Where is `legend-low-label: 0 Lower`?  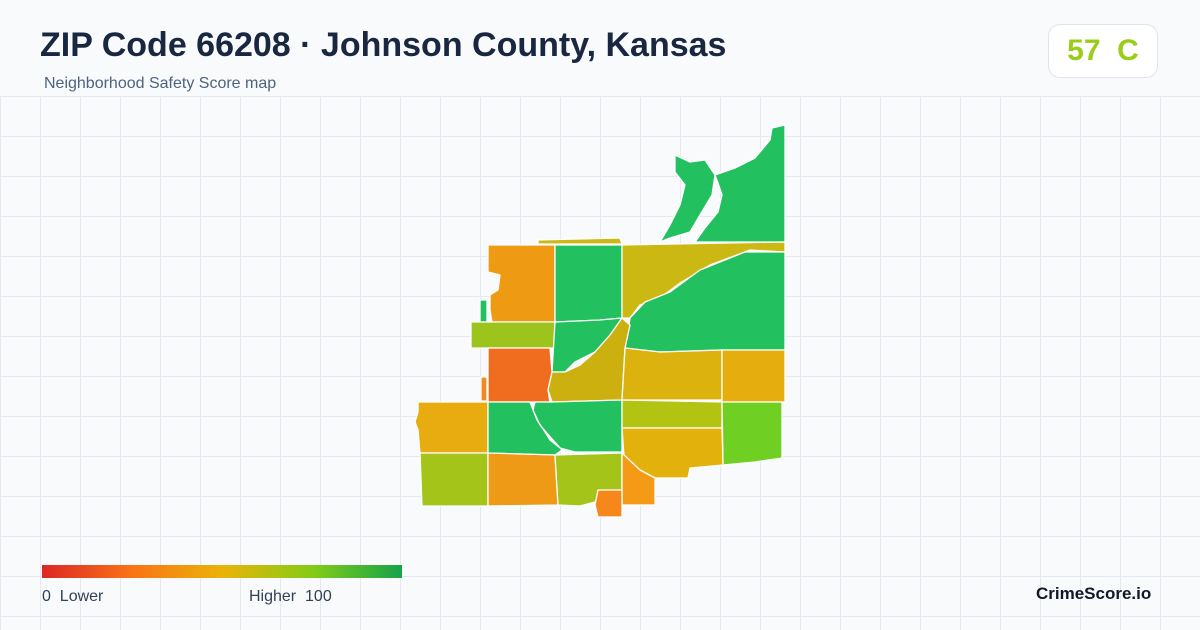
legend-low-label: 0 Lower is located at coordinates (73, 596).